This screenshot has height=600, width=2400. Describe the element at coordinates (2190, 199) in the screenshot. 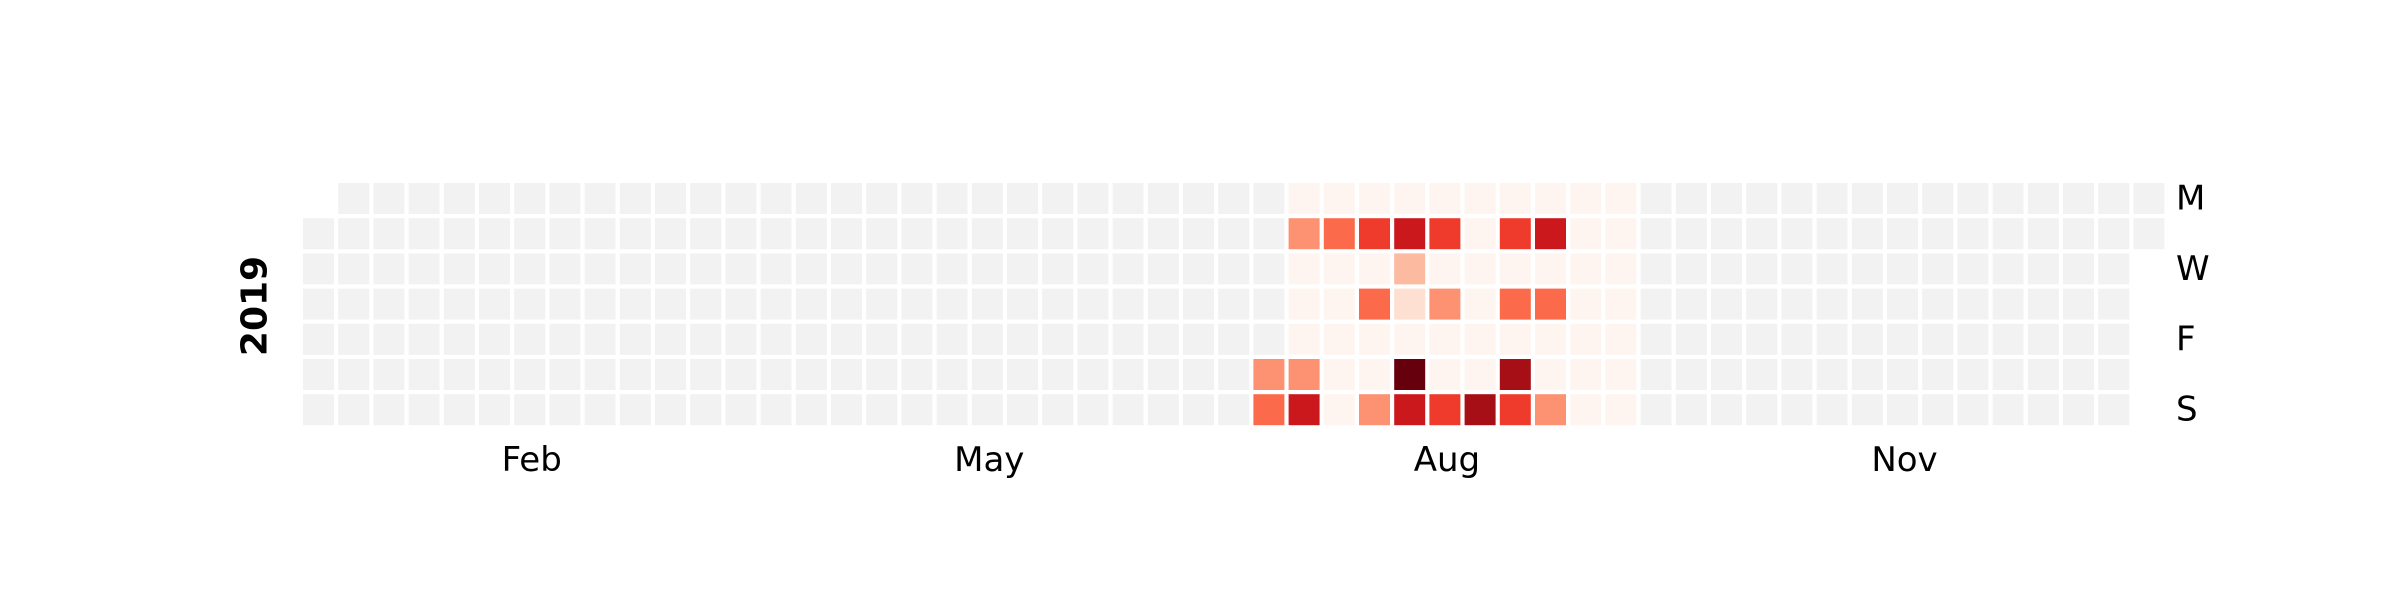

I see `day-label: M` at that location.